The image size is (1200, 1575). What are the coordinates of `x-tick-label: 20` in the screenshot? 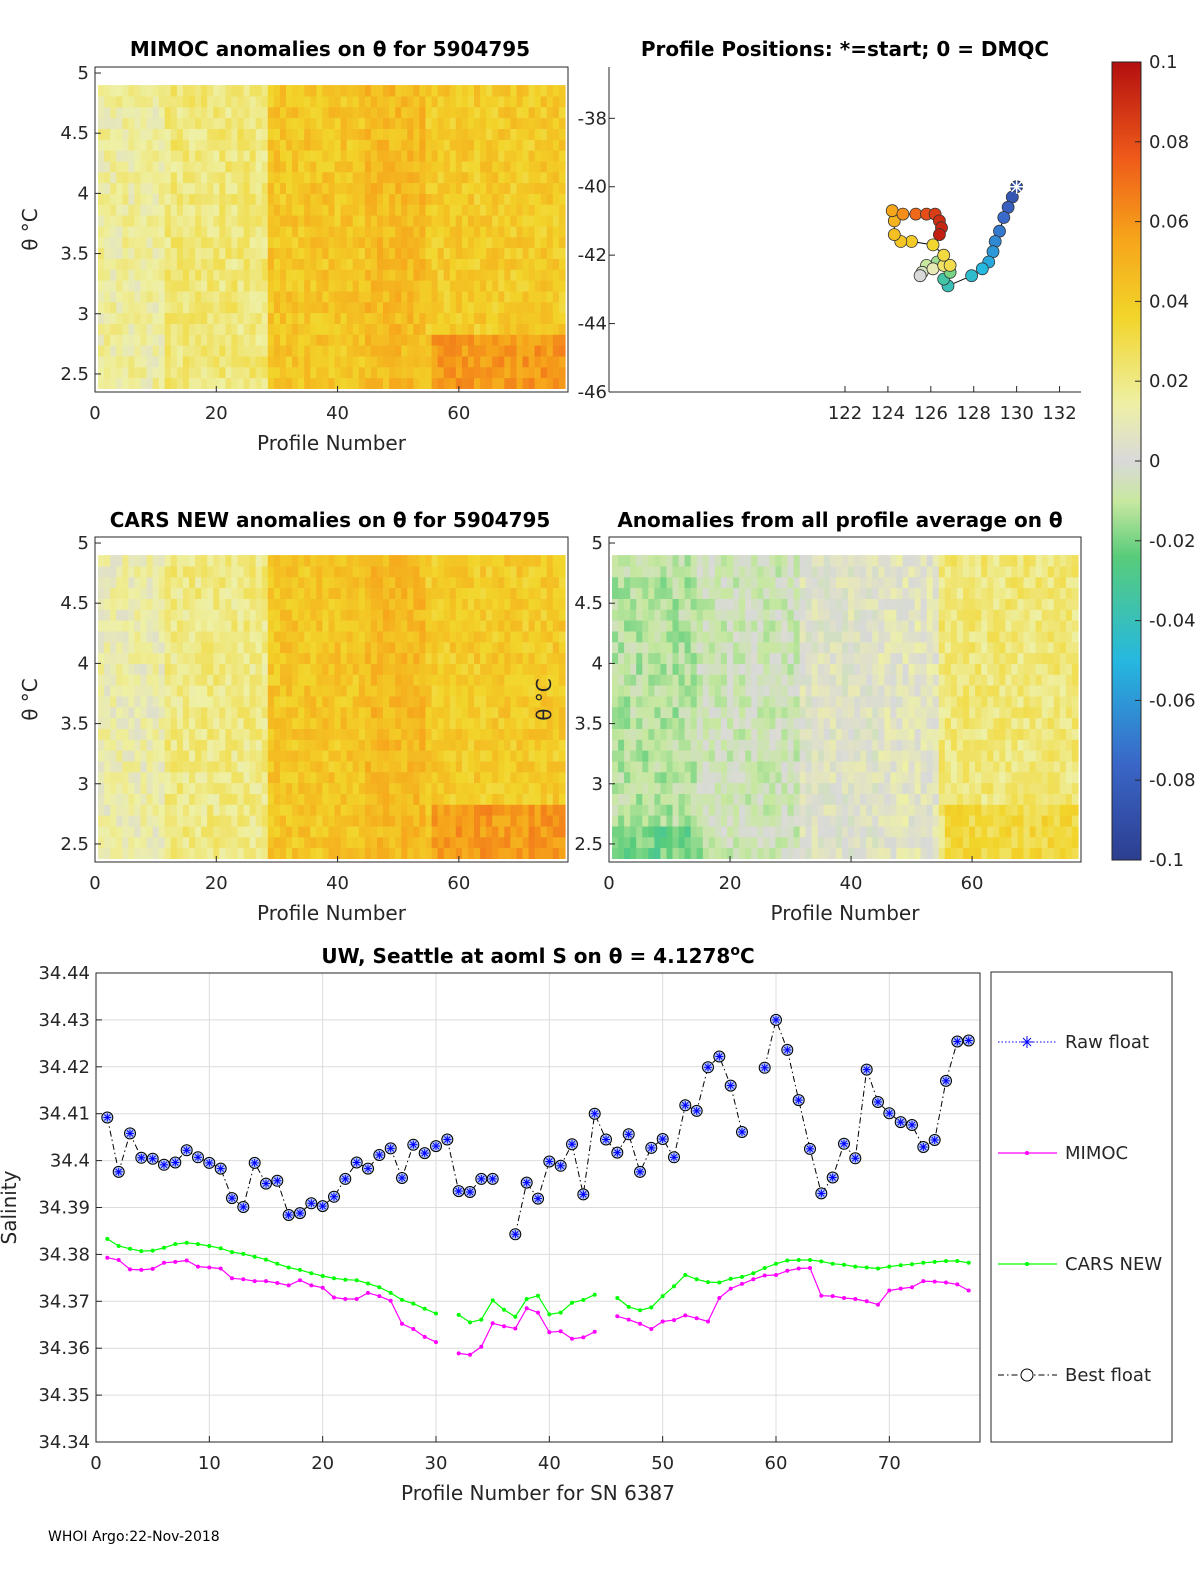 It's located at (216, 883).